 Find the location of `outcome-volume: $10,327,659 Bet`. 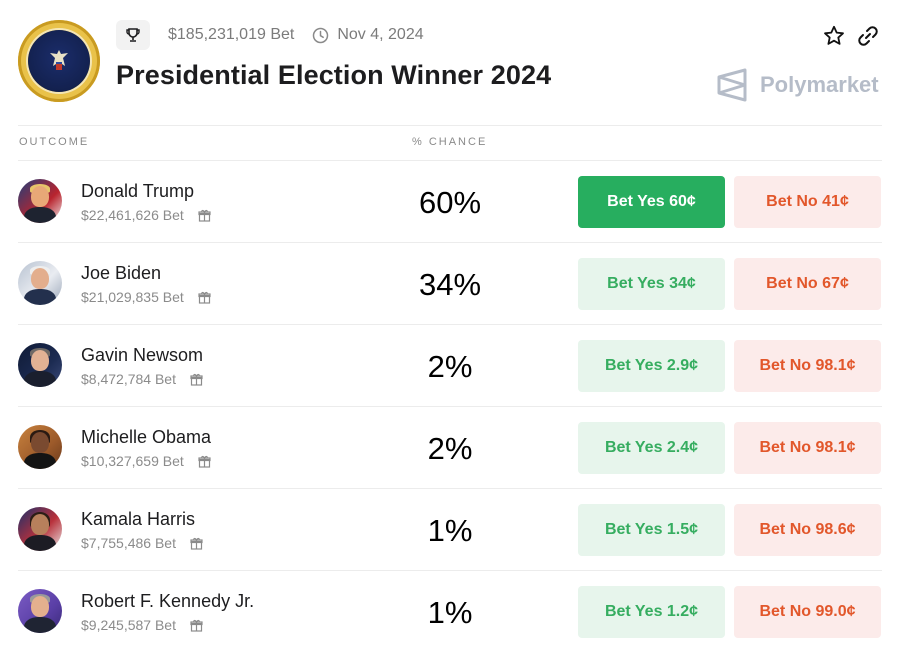

outcome-volume: $10,327,659 Bet is located at coordinates (132, 461).